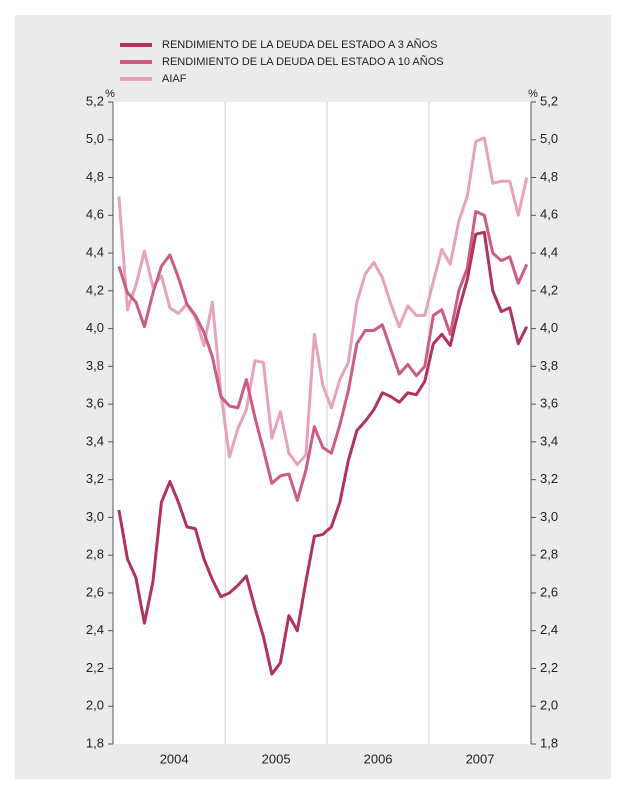 The height and width of the screenshot is (799, 626). I want to click on y2-tick-label: 2,8, so click(549, 554).